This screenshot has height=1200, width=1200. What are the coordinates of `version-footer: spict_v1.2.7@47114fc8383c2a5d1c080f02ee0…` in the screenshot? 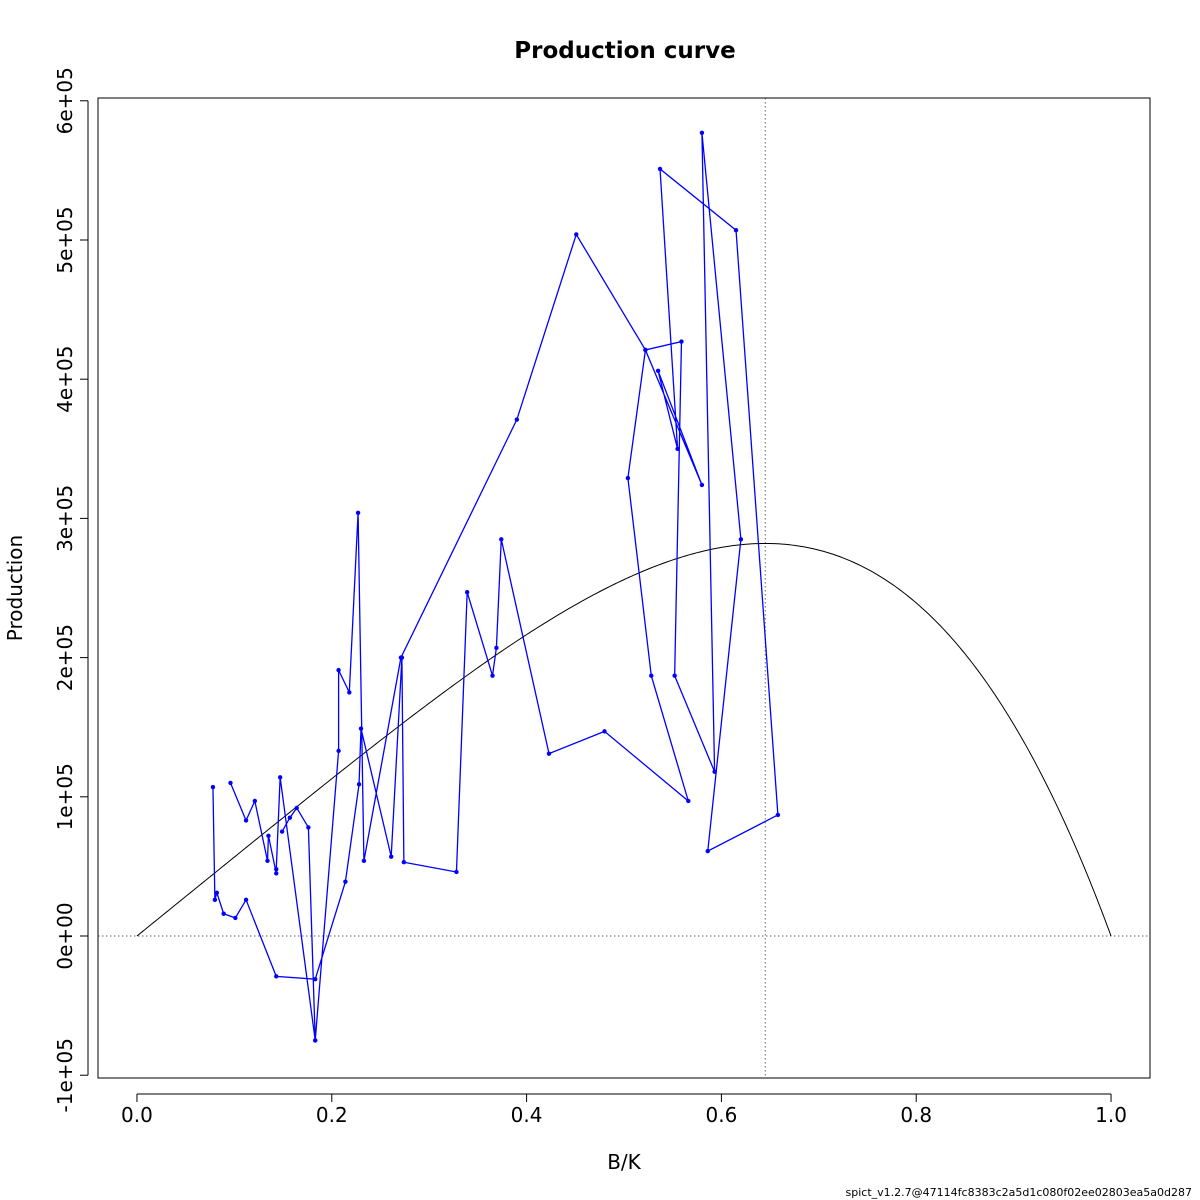 It's located at (1019, 1192).